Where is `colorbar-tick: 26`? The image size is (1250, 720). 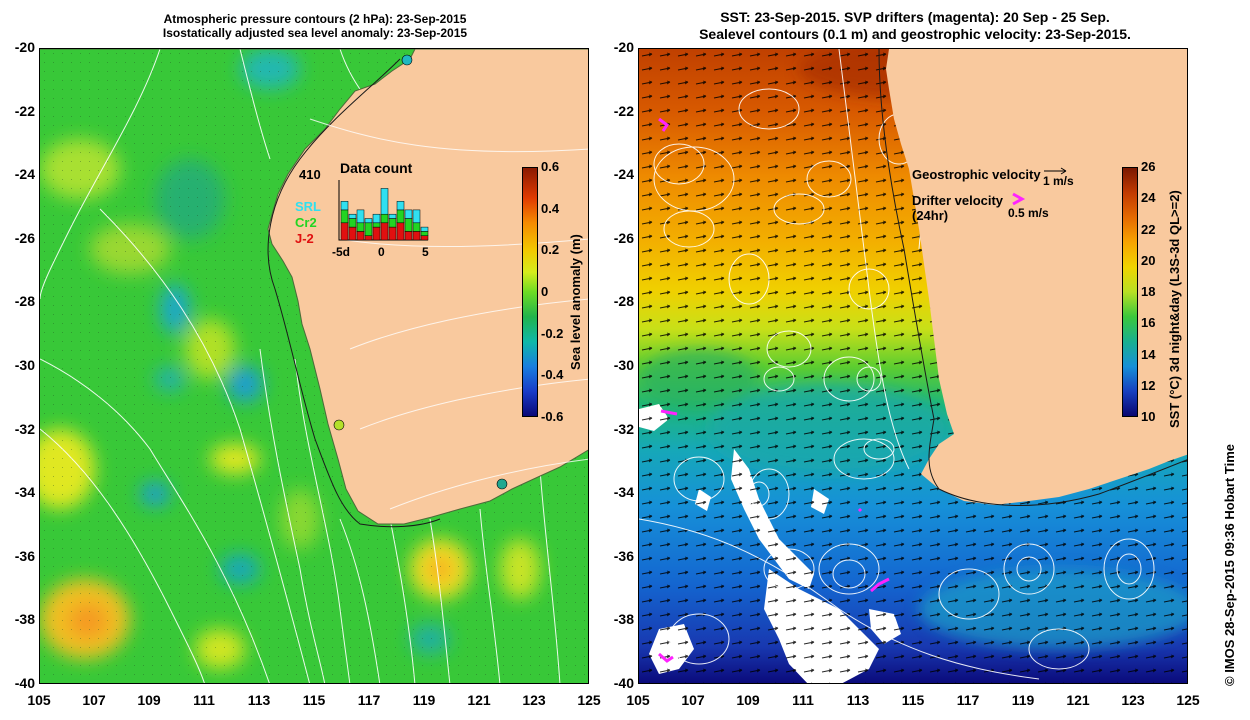 colorbar-tick: 26 is located at coordinates (1148, 166).